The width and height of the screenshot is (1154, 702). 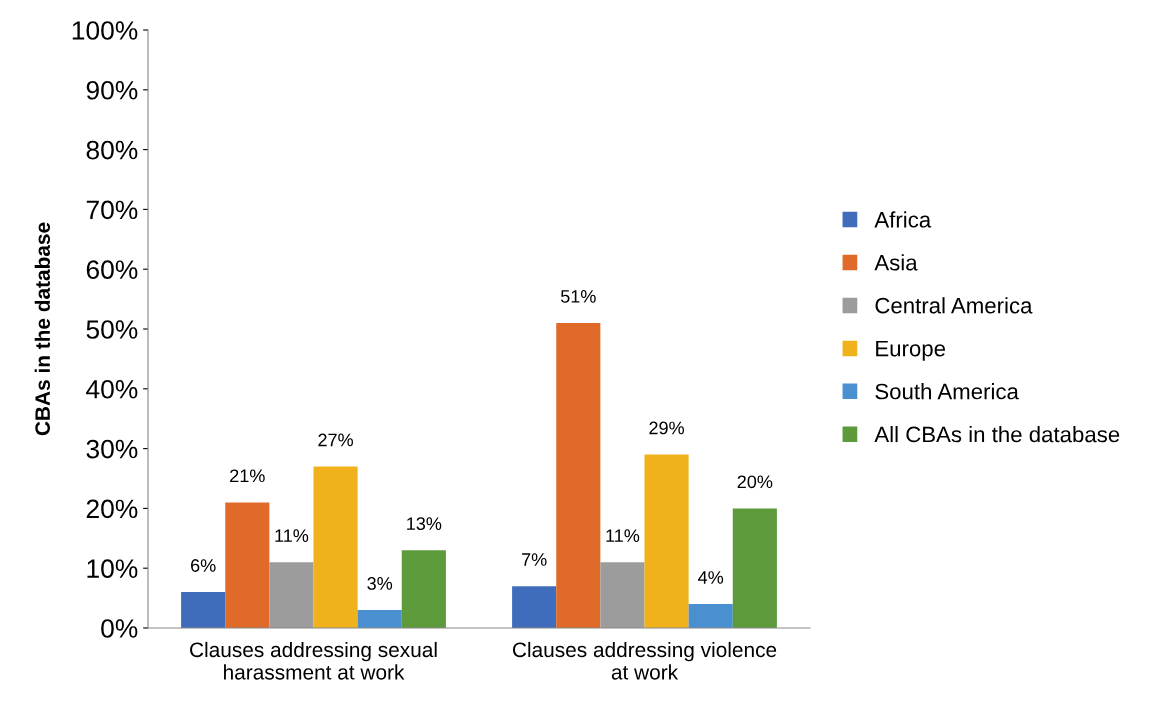 What do you see at coordinates (903, 219) in the screenshot?
I see `legend-label: Africa` at bounding box center [903, 219].